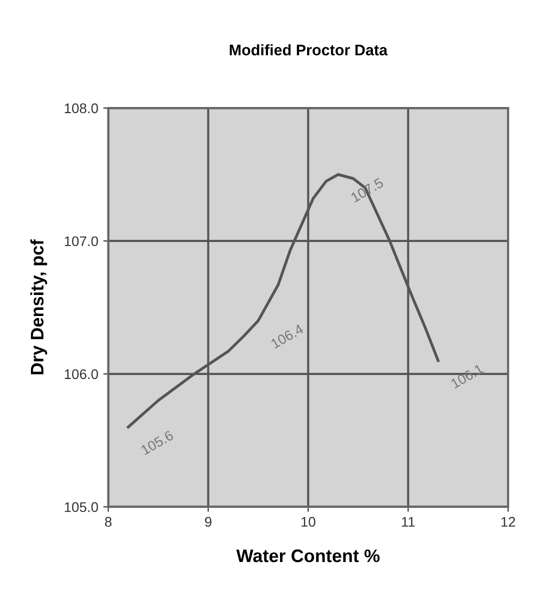 The height and width of the screenshot is (607, 544). Describe the element at coordinates (108, 521) in the screenshot. I see `x-tick-label: 8` at that location.